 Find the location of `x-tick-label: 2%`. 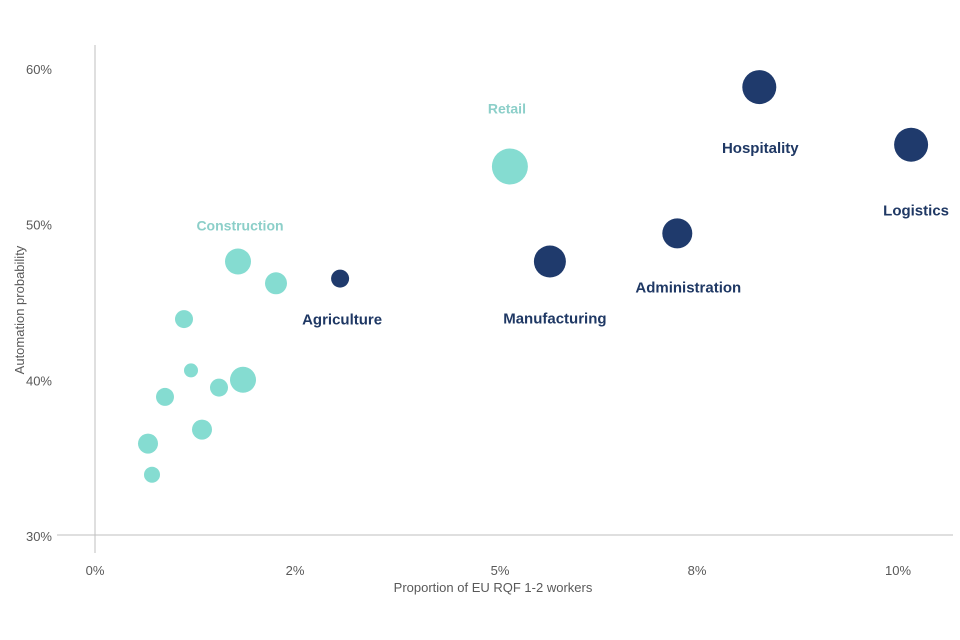

x-tick-label: 2% is located at coordinates (295, 570).